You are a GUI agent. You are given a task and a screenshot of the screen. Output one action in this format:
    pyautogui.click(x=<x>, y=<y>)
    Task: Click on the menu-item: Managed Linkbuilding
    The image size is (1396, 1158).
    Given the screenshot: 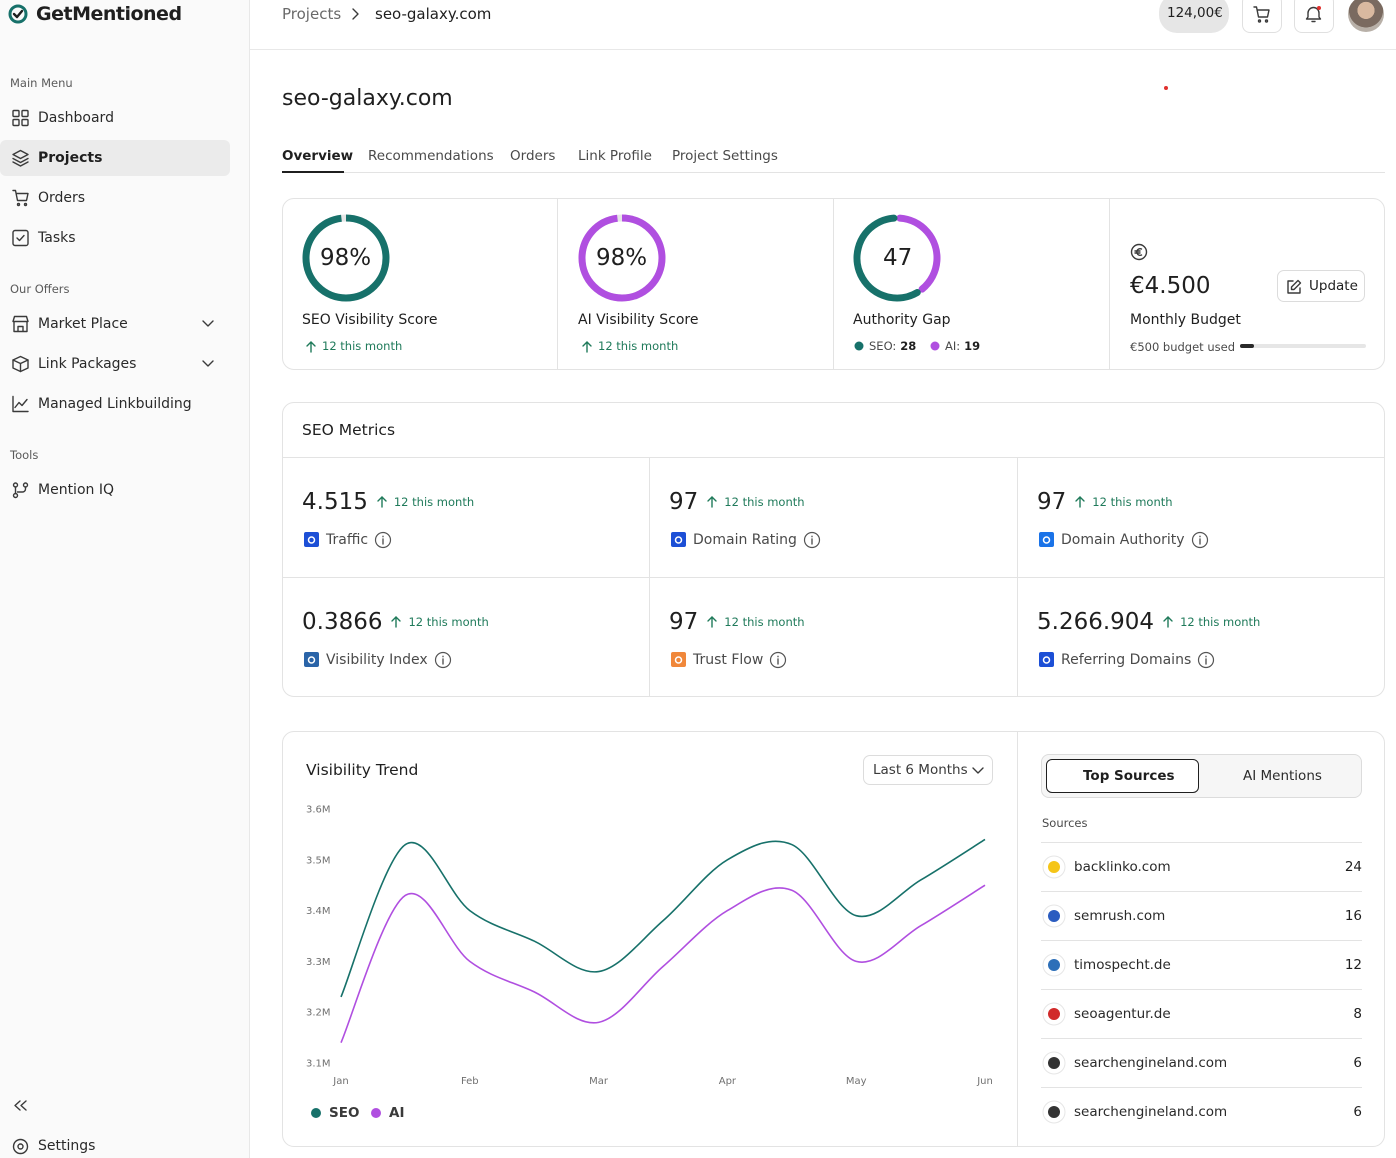 What is the action you would take?
    pyautogui.click(x=115, y=404)
    